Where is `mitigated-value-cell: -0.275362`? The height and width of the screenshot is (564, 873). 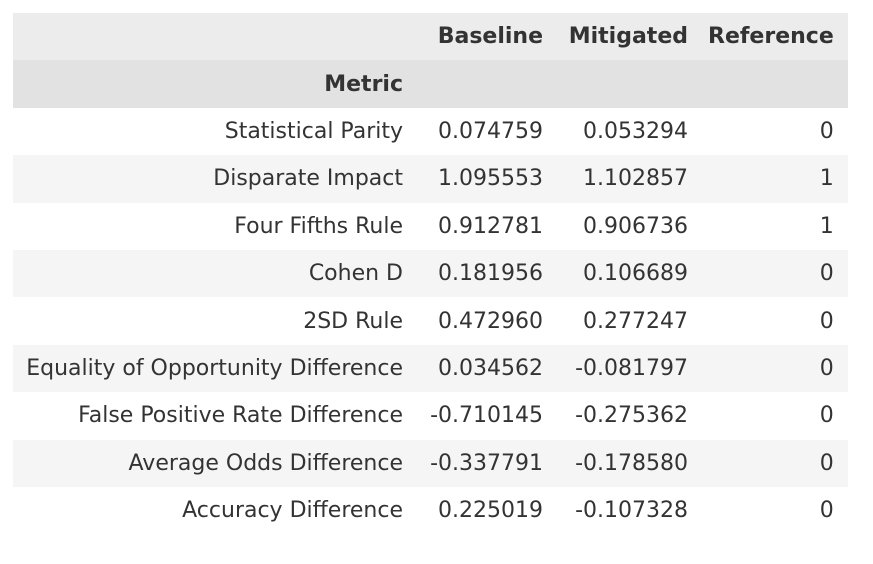
mitigated-value-cell: -0.275362 is located at coordinates (631, 416).